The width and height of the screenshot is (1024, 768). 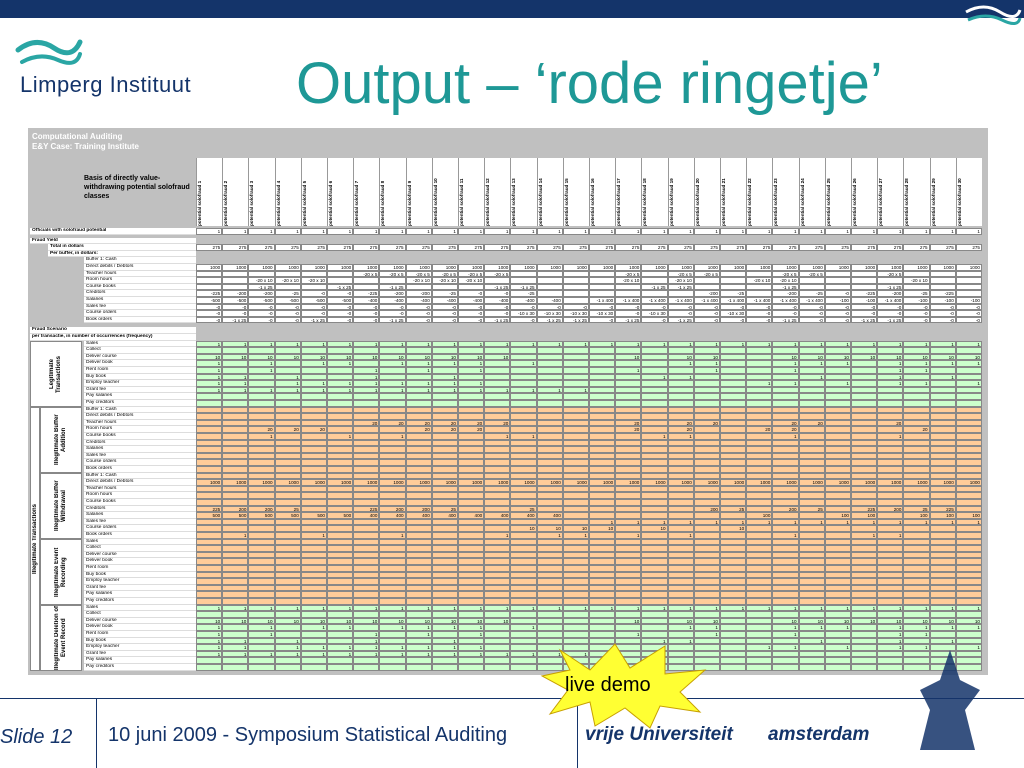 I want to click on column-header-text: potential solofraud 18, so click(x=645, y=202).